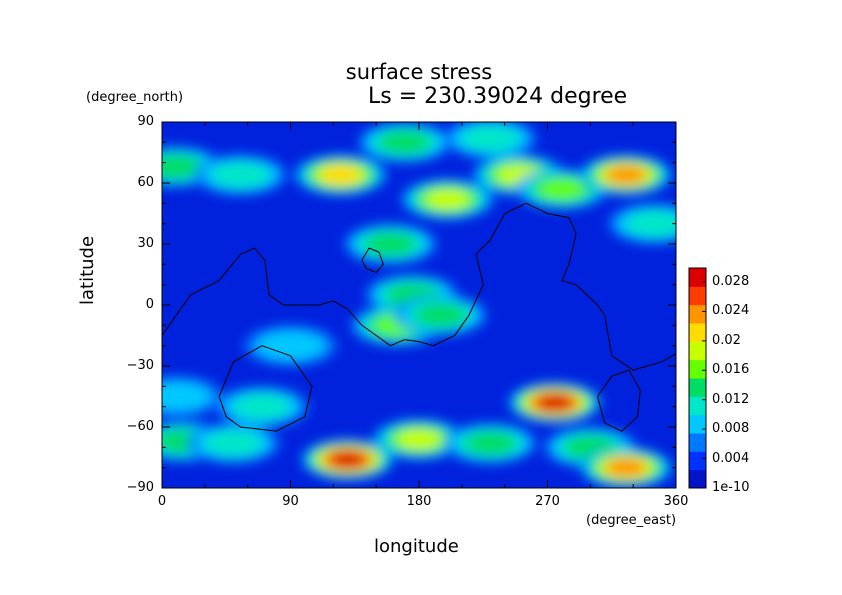  Describe the element at coordinates (140, 365) in the screenshot. I see `y-tick-label: −30` at that location.